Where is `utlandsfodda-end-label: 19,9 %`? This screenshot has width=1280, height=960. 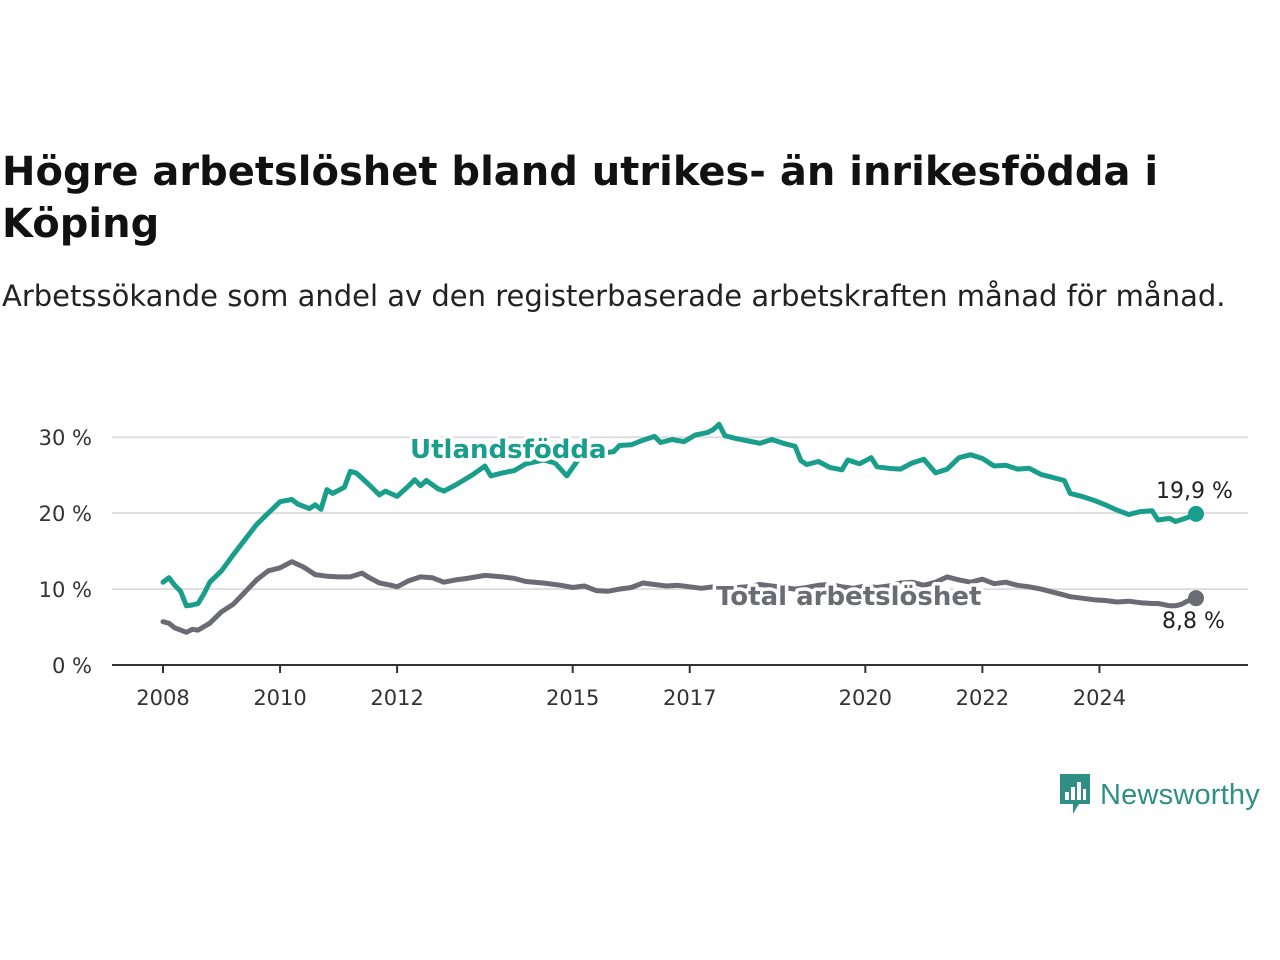 utlandsfodda-end-label: 19,9 % is located at coordinates (1194, 491).